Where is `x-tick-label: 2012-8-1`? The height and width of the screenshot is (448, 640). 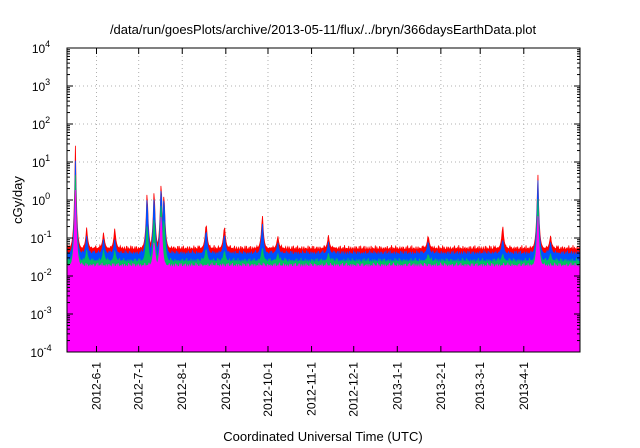
x-tick-label: 2012-8-1 is located at coordinates (182, 386).